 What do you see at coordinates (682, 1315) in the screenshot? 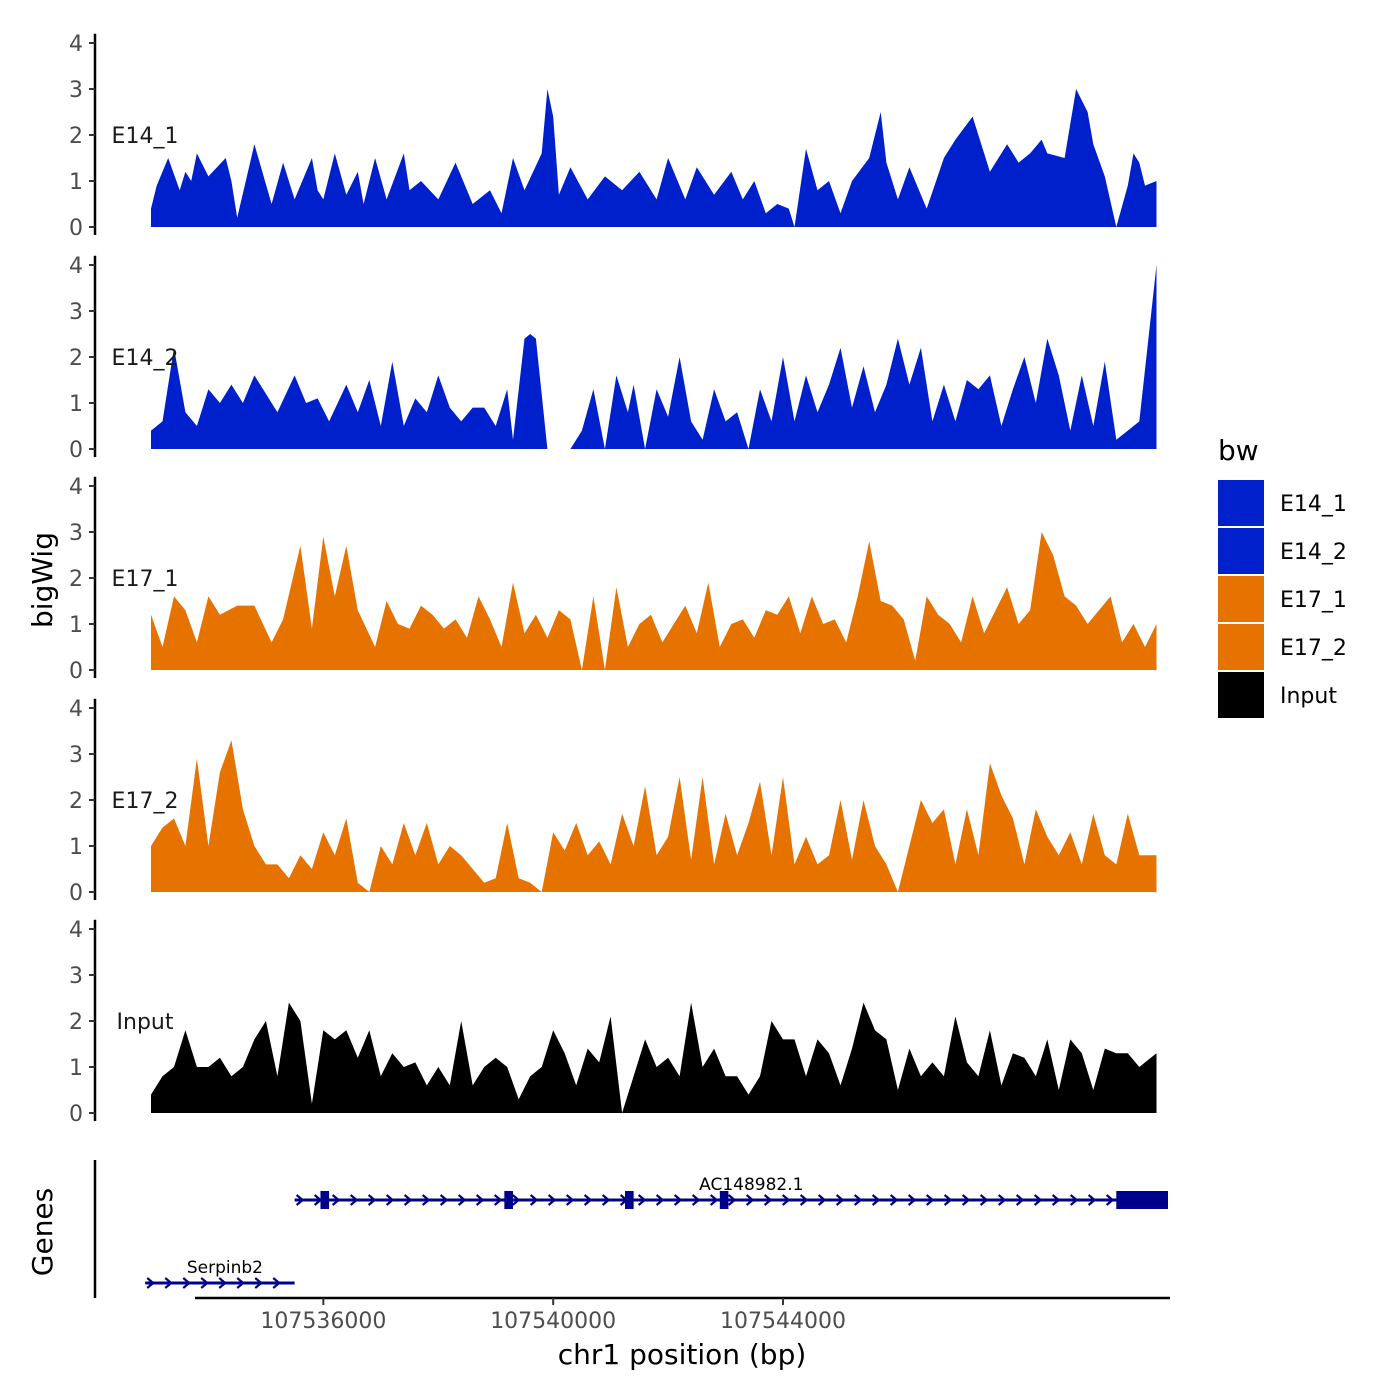
I see `x-axis: 107536000 107540000 107544000` at bounding box center [682, 1315].